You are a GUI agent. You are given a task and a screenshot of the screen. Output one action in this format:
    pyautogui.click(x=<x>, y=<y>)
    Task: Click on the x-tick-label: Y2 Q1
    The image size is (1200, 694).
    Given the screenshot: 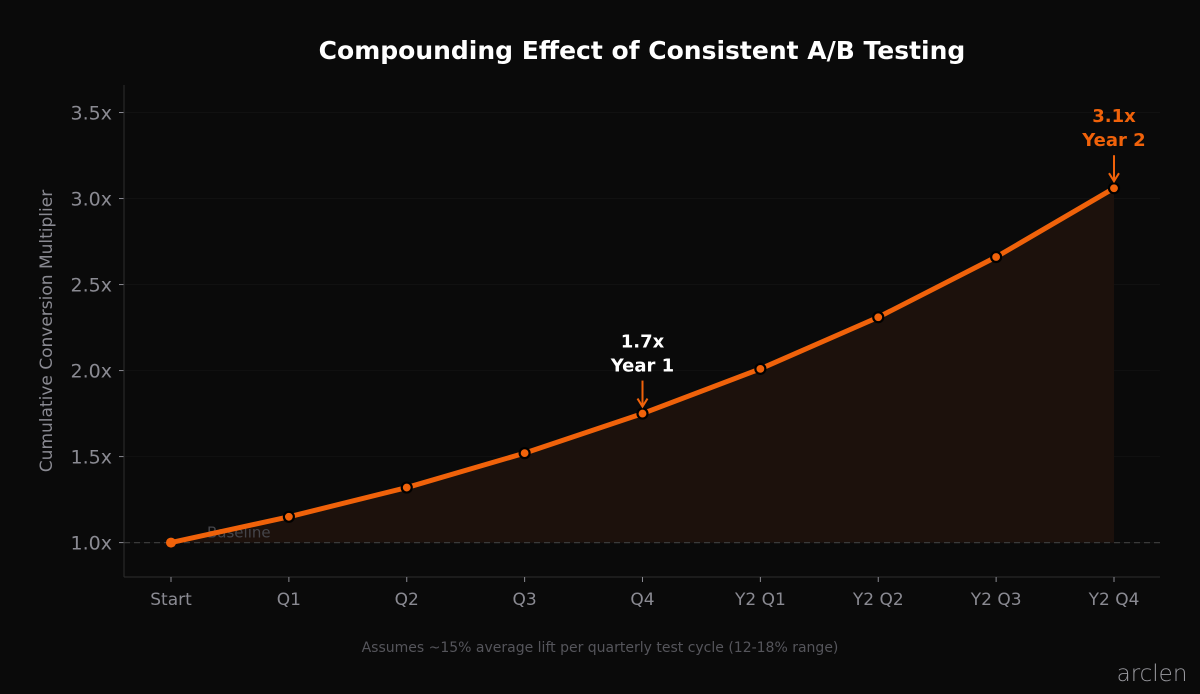 What is the action you would take?
    pyautogui.click(x=760, y=600)
    